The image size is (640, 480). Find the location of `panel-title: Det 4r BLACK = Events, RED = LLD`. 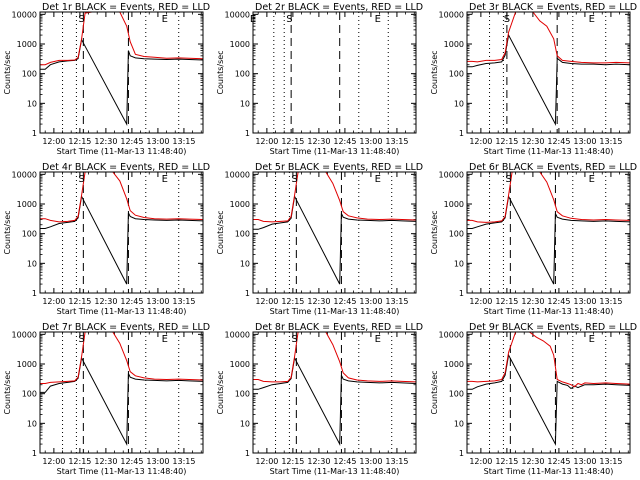

panel-title: Det 4r BLACK = Events, RED = LLD is located at coordinates (126, 167).